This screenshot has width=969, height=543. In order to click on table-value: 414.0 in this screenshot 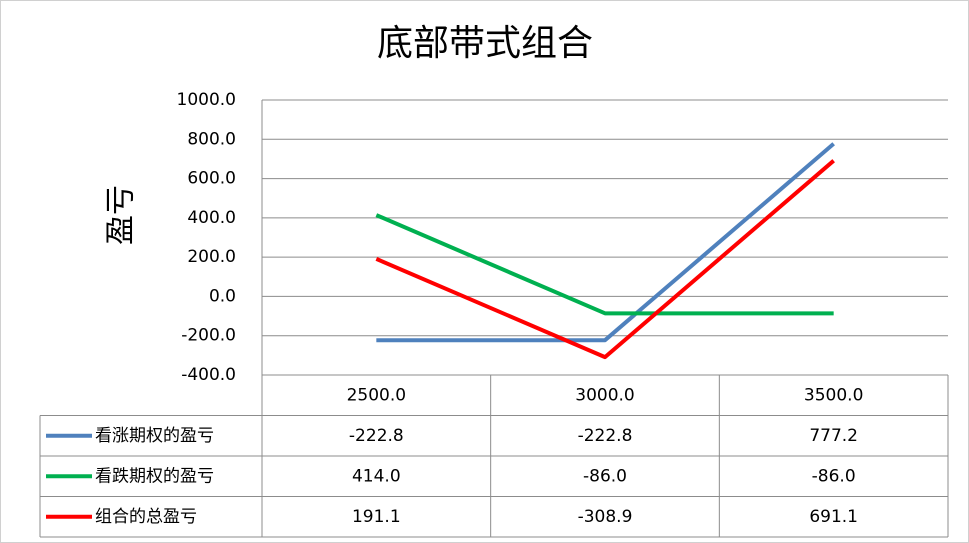, I will do `click(376, 476)`.